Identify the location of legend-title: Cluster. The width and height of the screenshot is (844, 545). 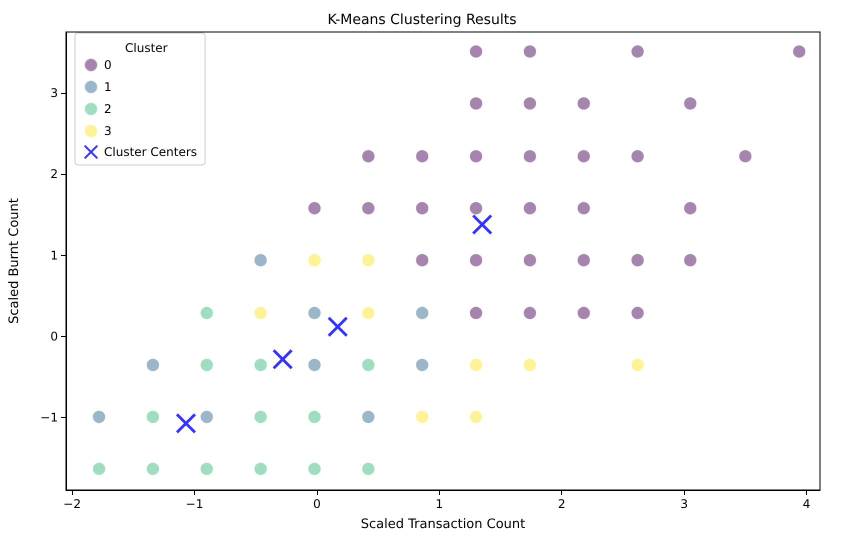
(146, 48).